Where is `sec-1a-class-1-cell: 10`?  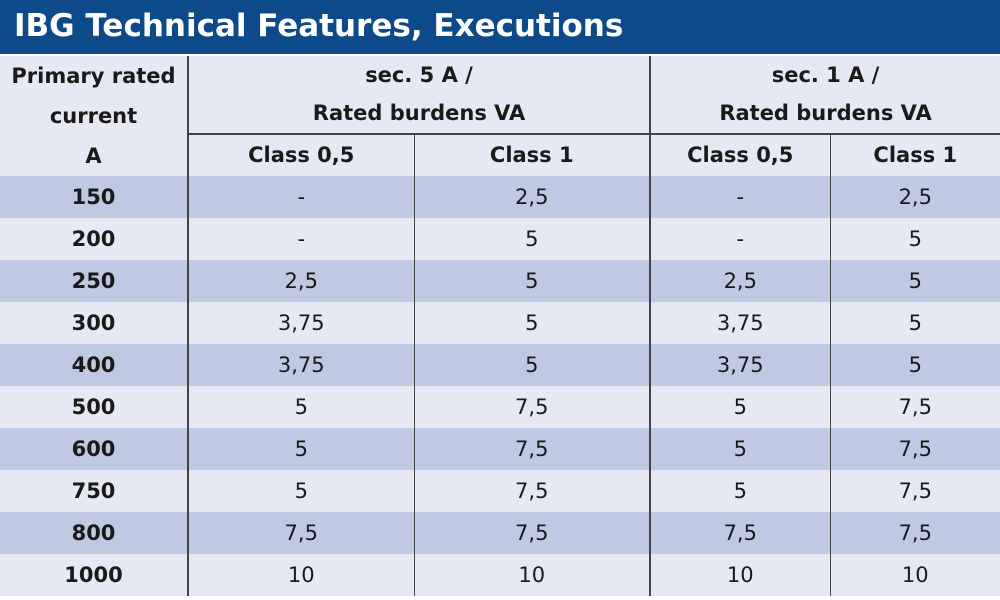 sec-1a-class-1-cell: 10 is located at coordinates (915, 575).